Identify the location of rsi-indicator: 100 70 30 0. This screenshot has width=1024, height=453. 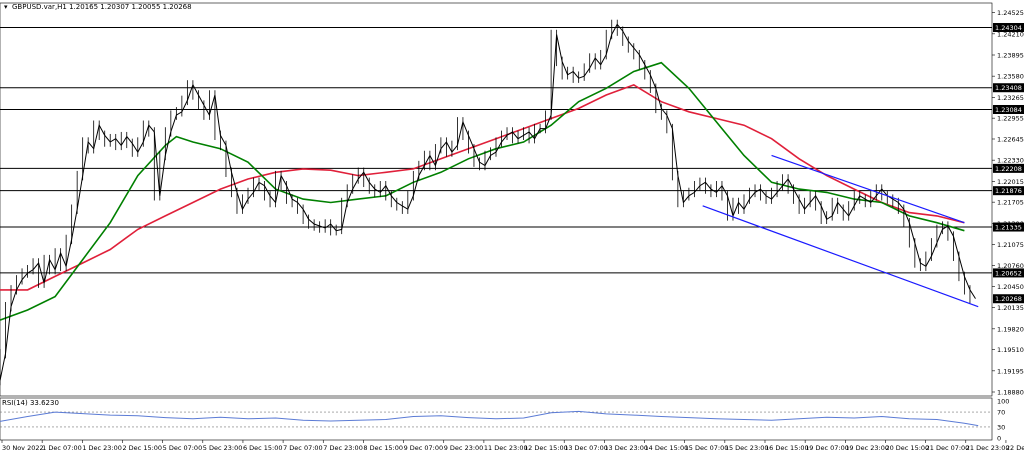
(504, 420).